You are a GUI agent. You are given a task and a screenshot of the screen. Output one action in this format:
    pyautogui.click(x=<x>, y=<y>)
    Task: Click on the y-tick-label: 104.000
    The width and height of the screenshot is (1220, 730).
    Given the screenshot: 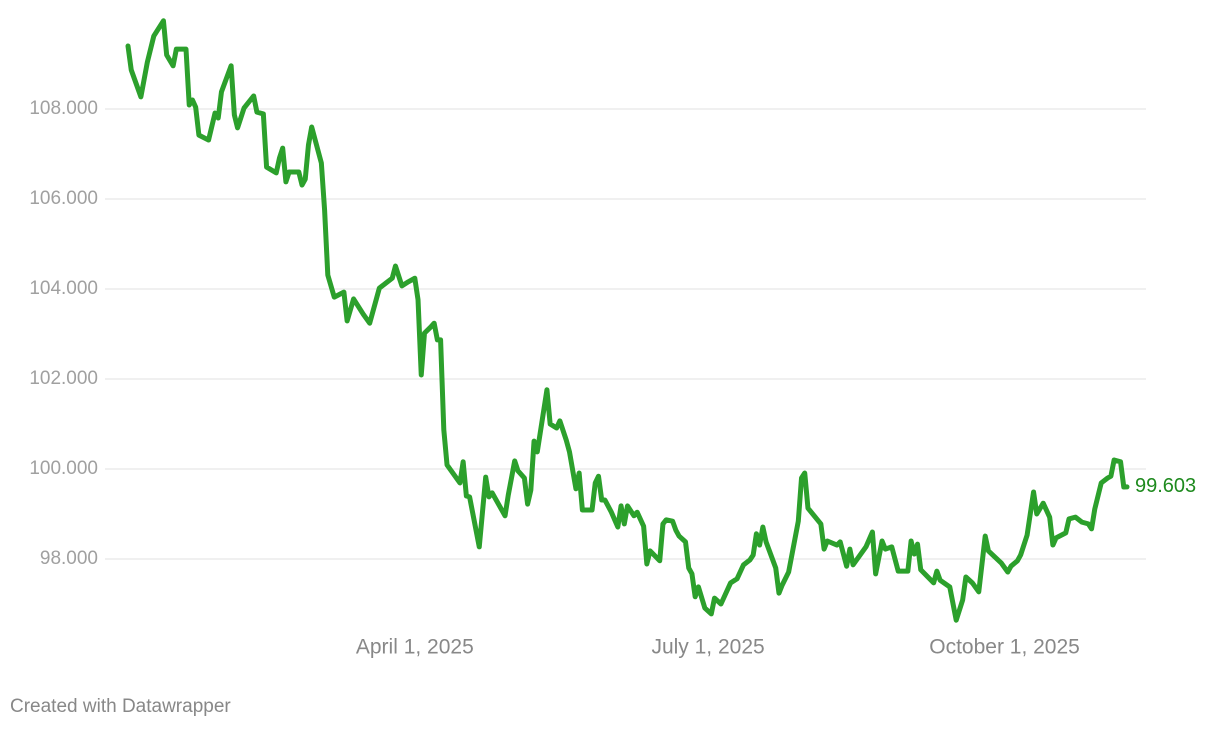 What is the action you would take?
    pyautogui.click(x=63, y=288)
    